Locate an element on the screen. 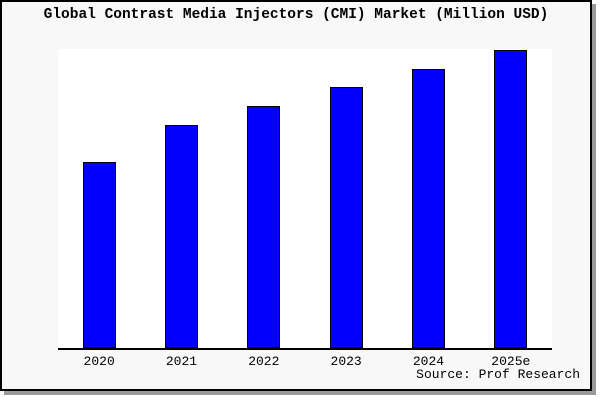 The image size is (600, 400). bar-2023 is located at coordinates (346, 217).